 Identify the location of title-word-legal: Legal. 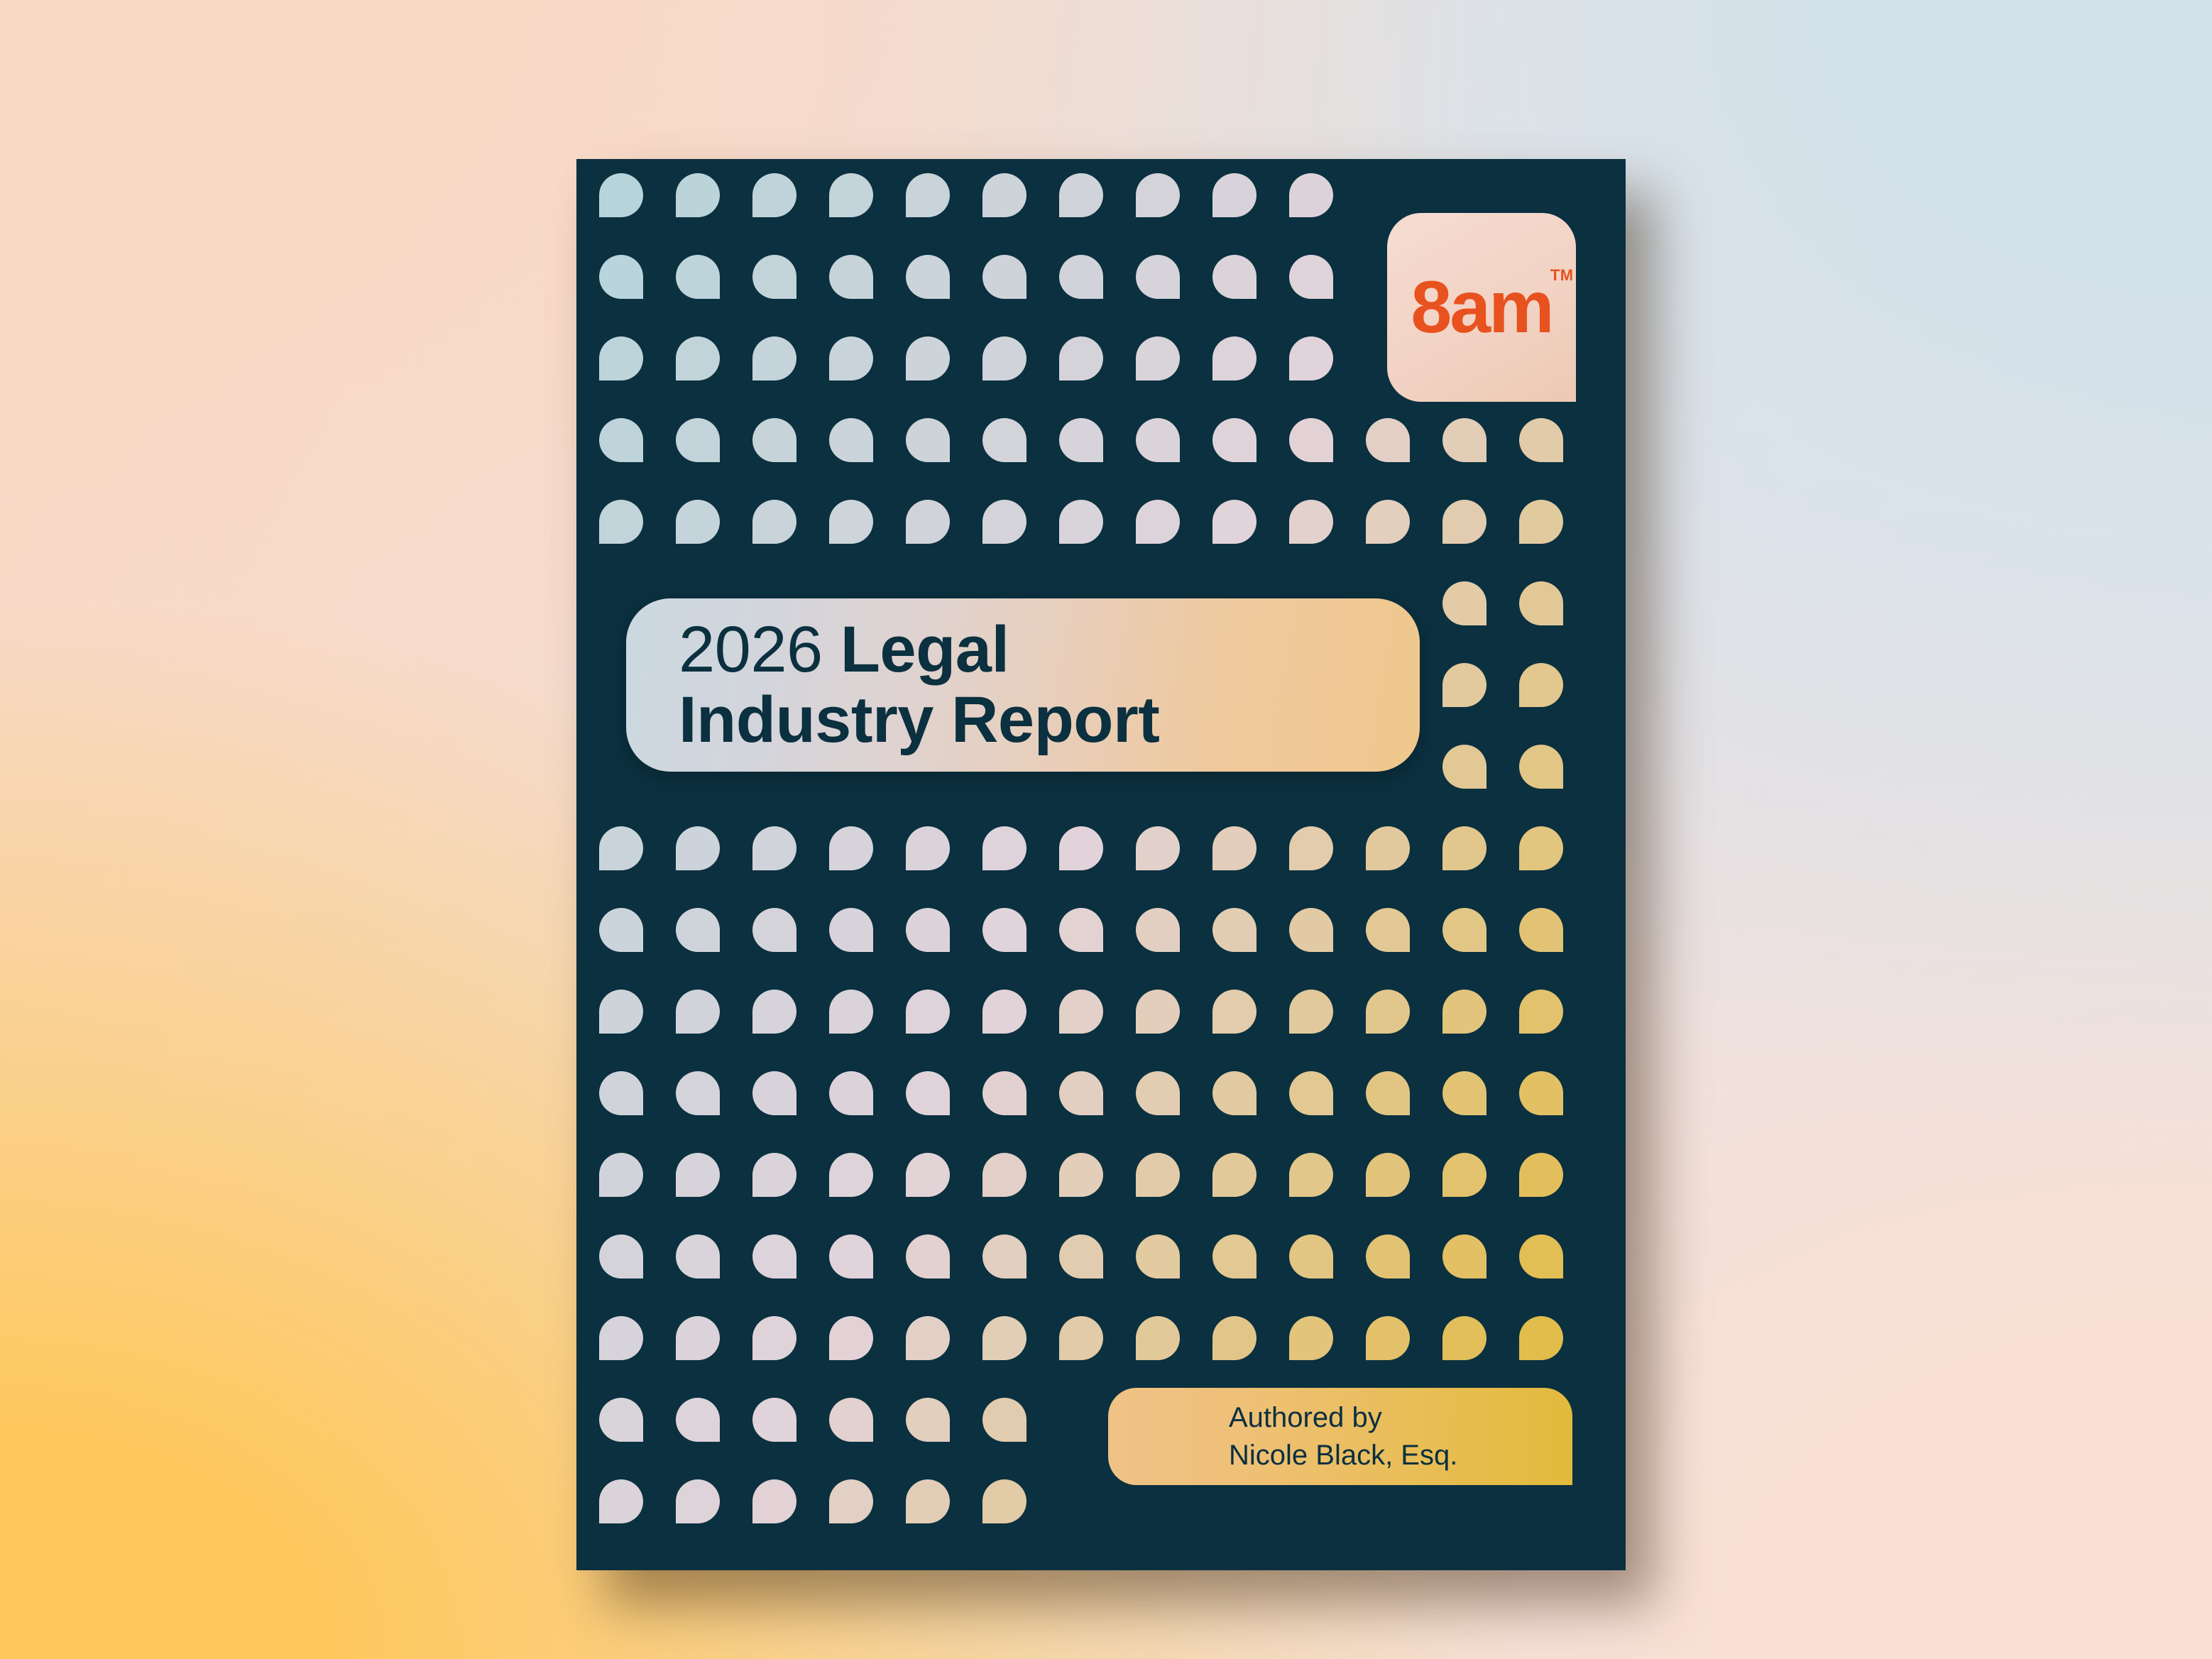
(925, 649).